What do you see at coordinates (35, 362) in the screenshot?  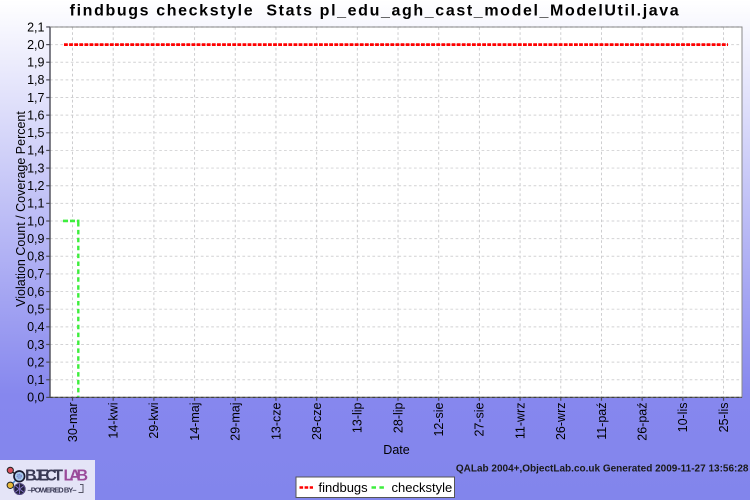 I see `svg-text: 0,2` at bounding box center [35, 362].